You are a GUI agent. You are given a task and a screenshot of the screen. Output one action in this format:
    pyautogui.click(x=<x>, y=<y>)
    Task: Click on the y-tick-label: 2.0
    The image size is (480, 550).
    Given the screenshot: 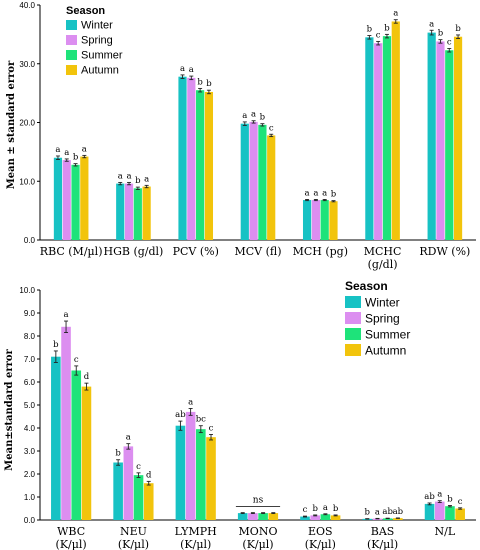 What is the action you would take?
    pyautogui.click(x=30, y=474)
    